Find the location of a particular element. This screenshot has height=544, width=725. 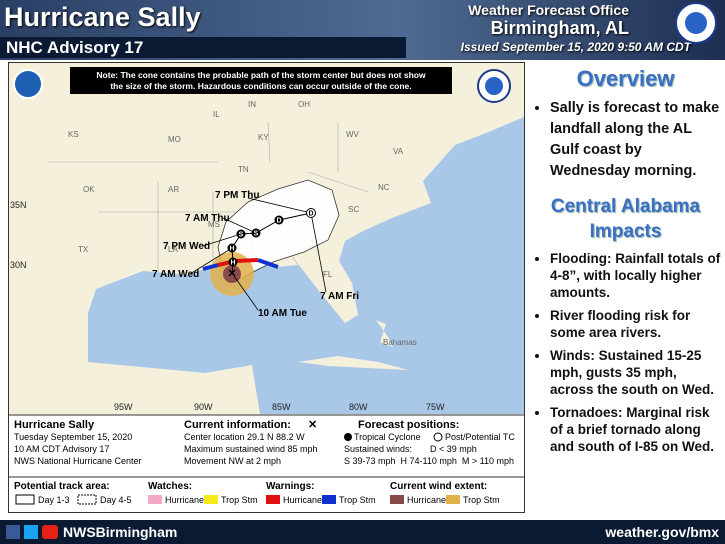

state-label: WV is located at coordinates (353, 134).